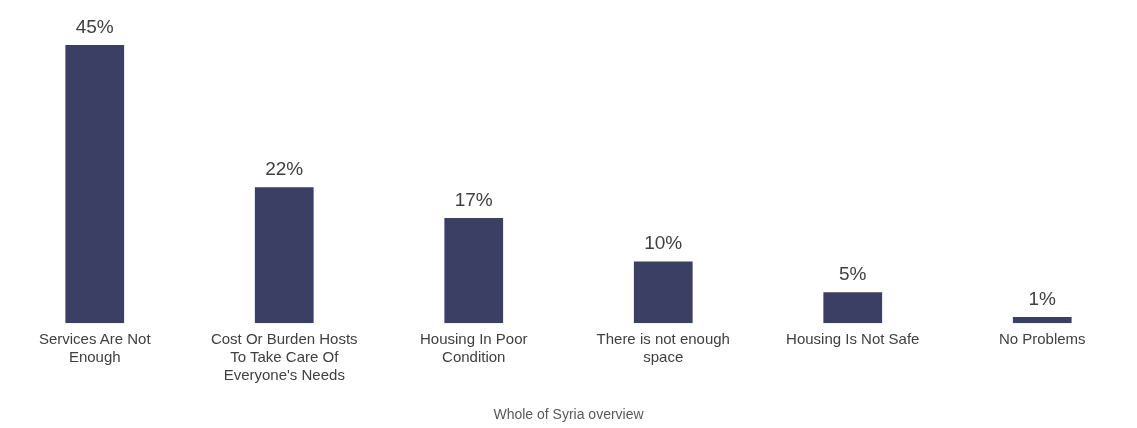 The height and width of the screenshot is (428, 1137). What do you see at coordinates (663, 243) in the screenshot?
I see `data-label: 10%` at bounding box center [663, 243].